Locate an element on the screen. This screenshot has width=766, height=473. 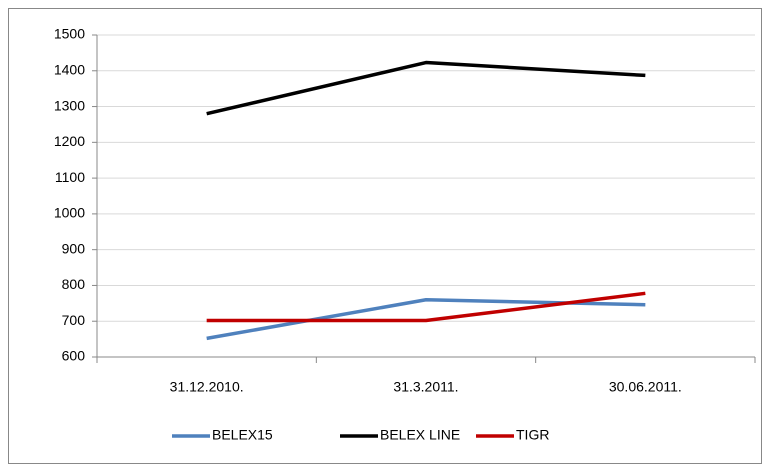
x-tick-label: 31.12.2010. is located at coordinates (207, 387).